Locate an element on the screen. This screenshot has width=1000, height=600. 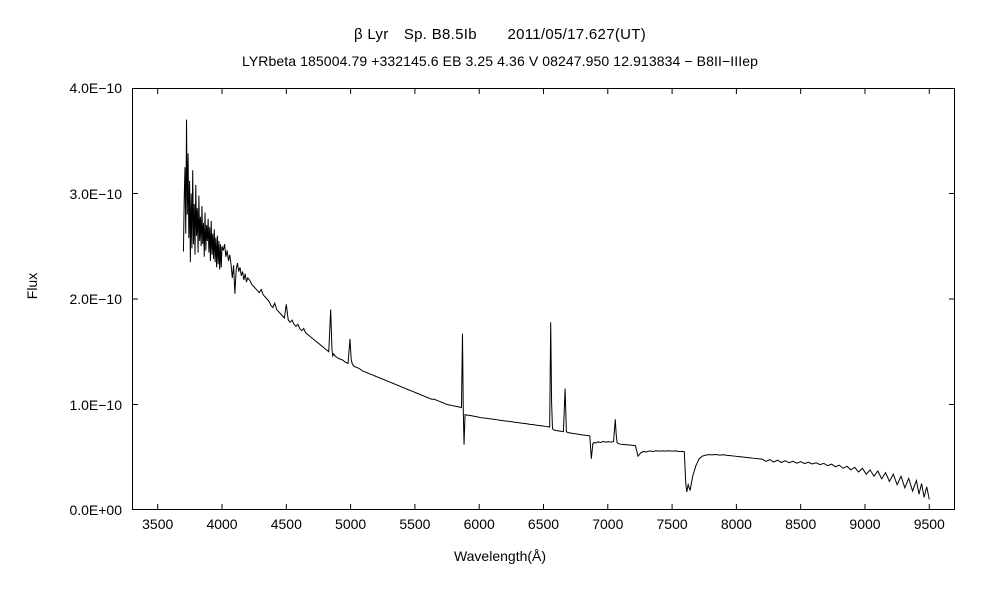
page-title: β Lyr Sp. B8.5Ib 2011/05/17.627(UT) is located at coordinates (500, 34).